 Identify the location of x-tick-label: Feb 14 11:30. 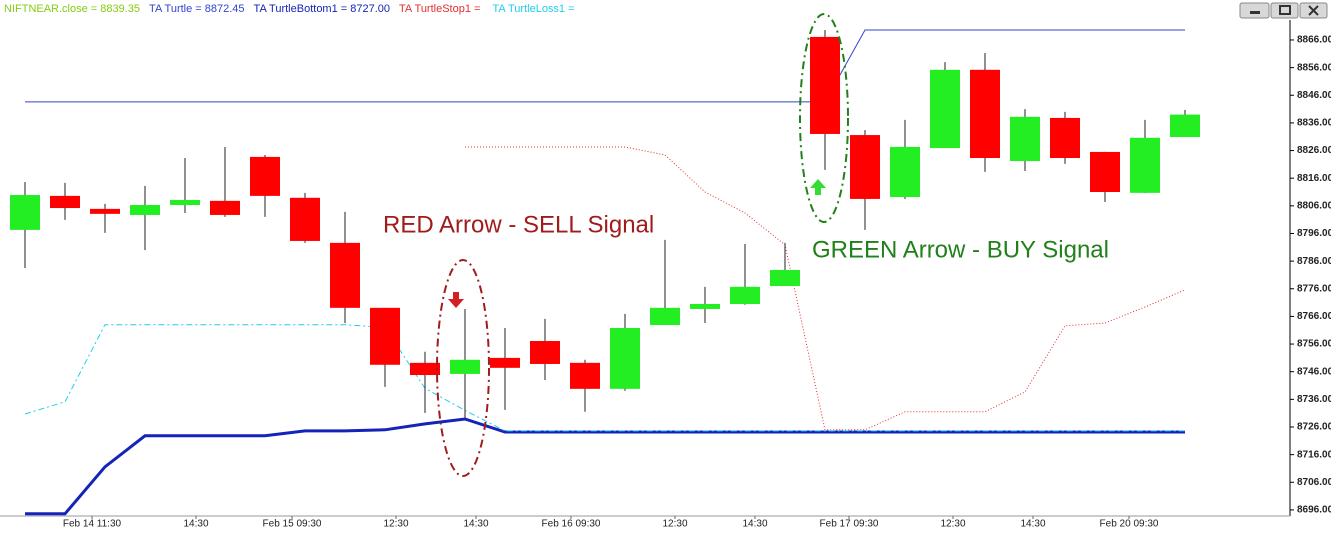
(92, 524).